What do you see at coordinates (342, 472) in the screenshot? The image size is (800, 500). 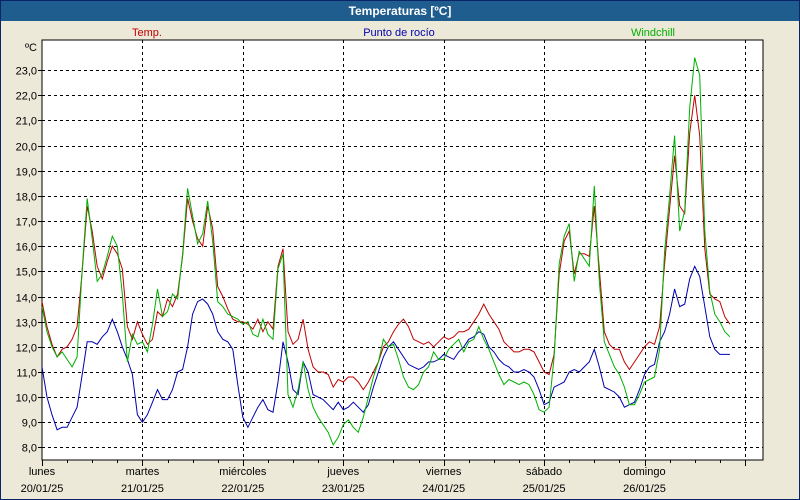 I see `x-day-label: jueves` at bounding box center [342, 472].